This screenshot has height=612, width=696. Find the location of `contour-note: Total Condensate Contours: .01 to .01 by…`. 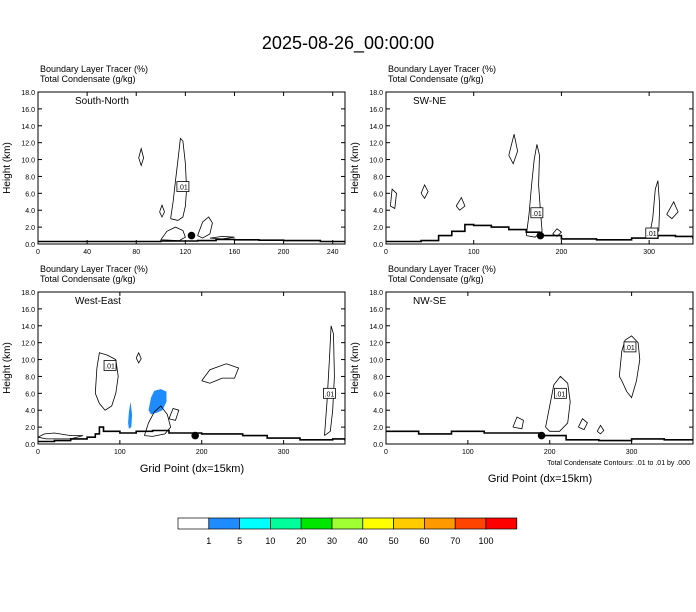

contour-note: Total Condensate Contours: .01 to .01 by… is located at coordinates (618, 463).